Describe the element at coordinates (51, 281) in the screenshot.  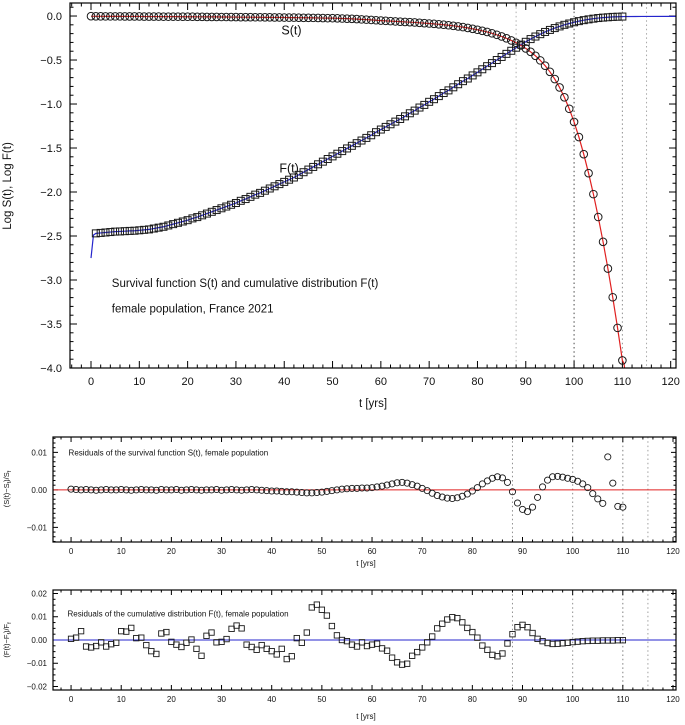
I see `y-tick-label: −3.0` at that location.